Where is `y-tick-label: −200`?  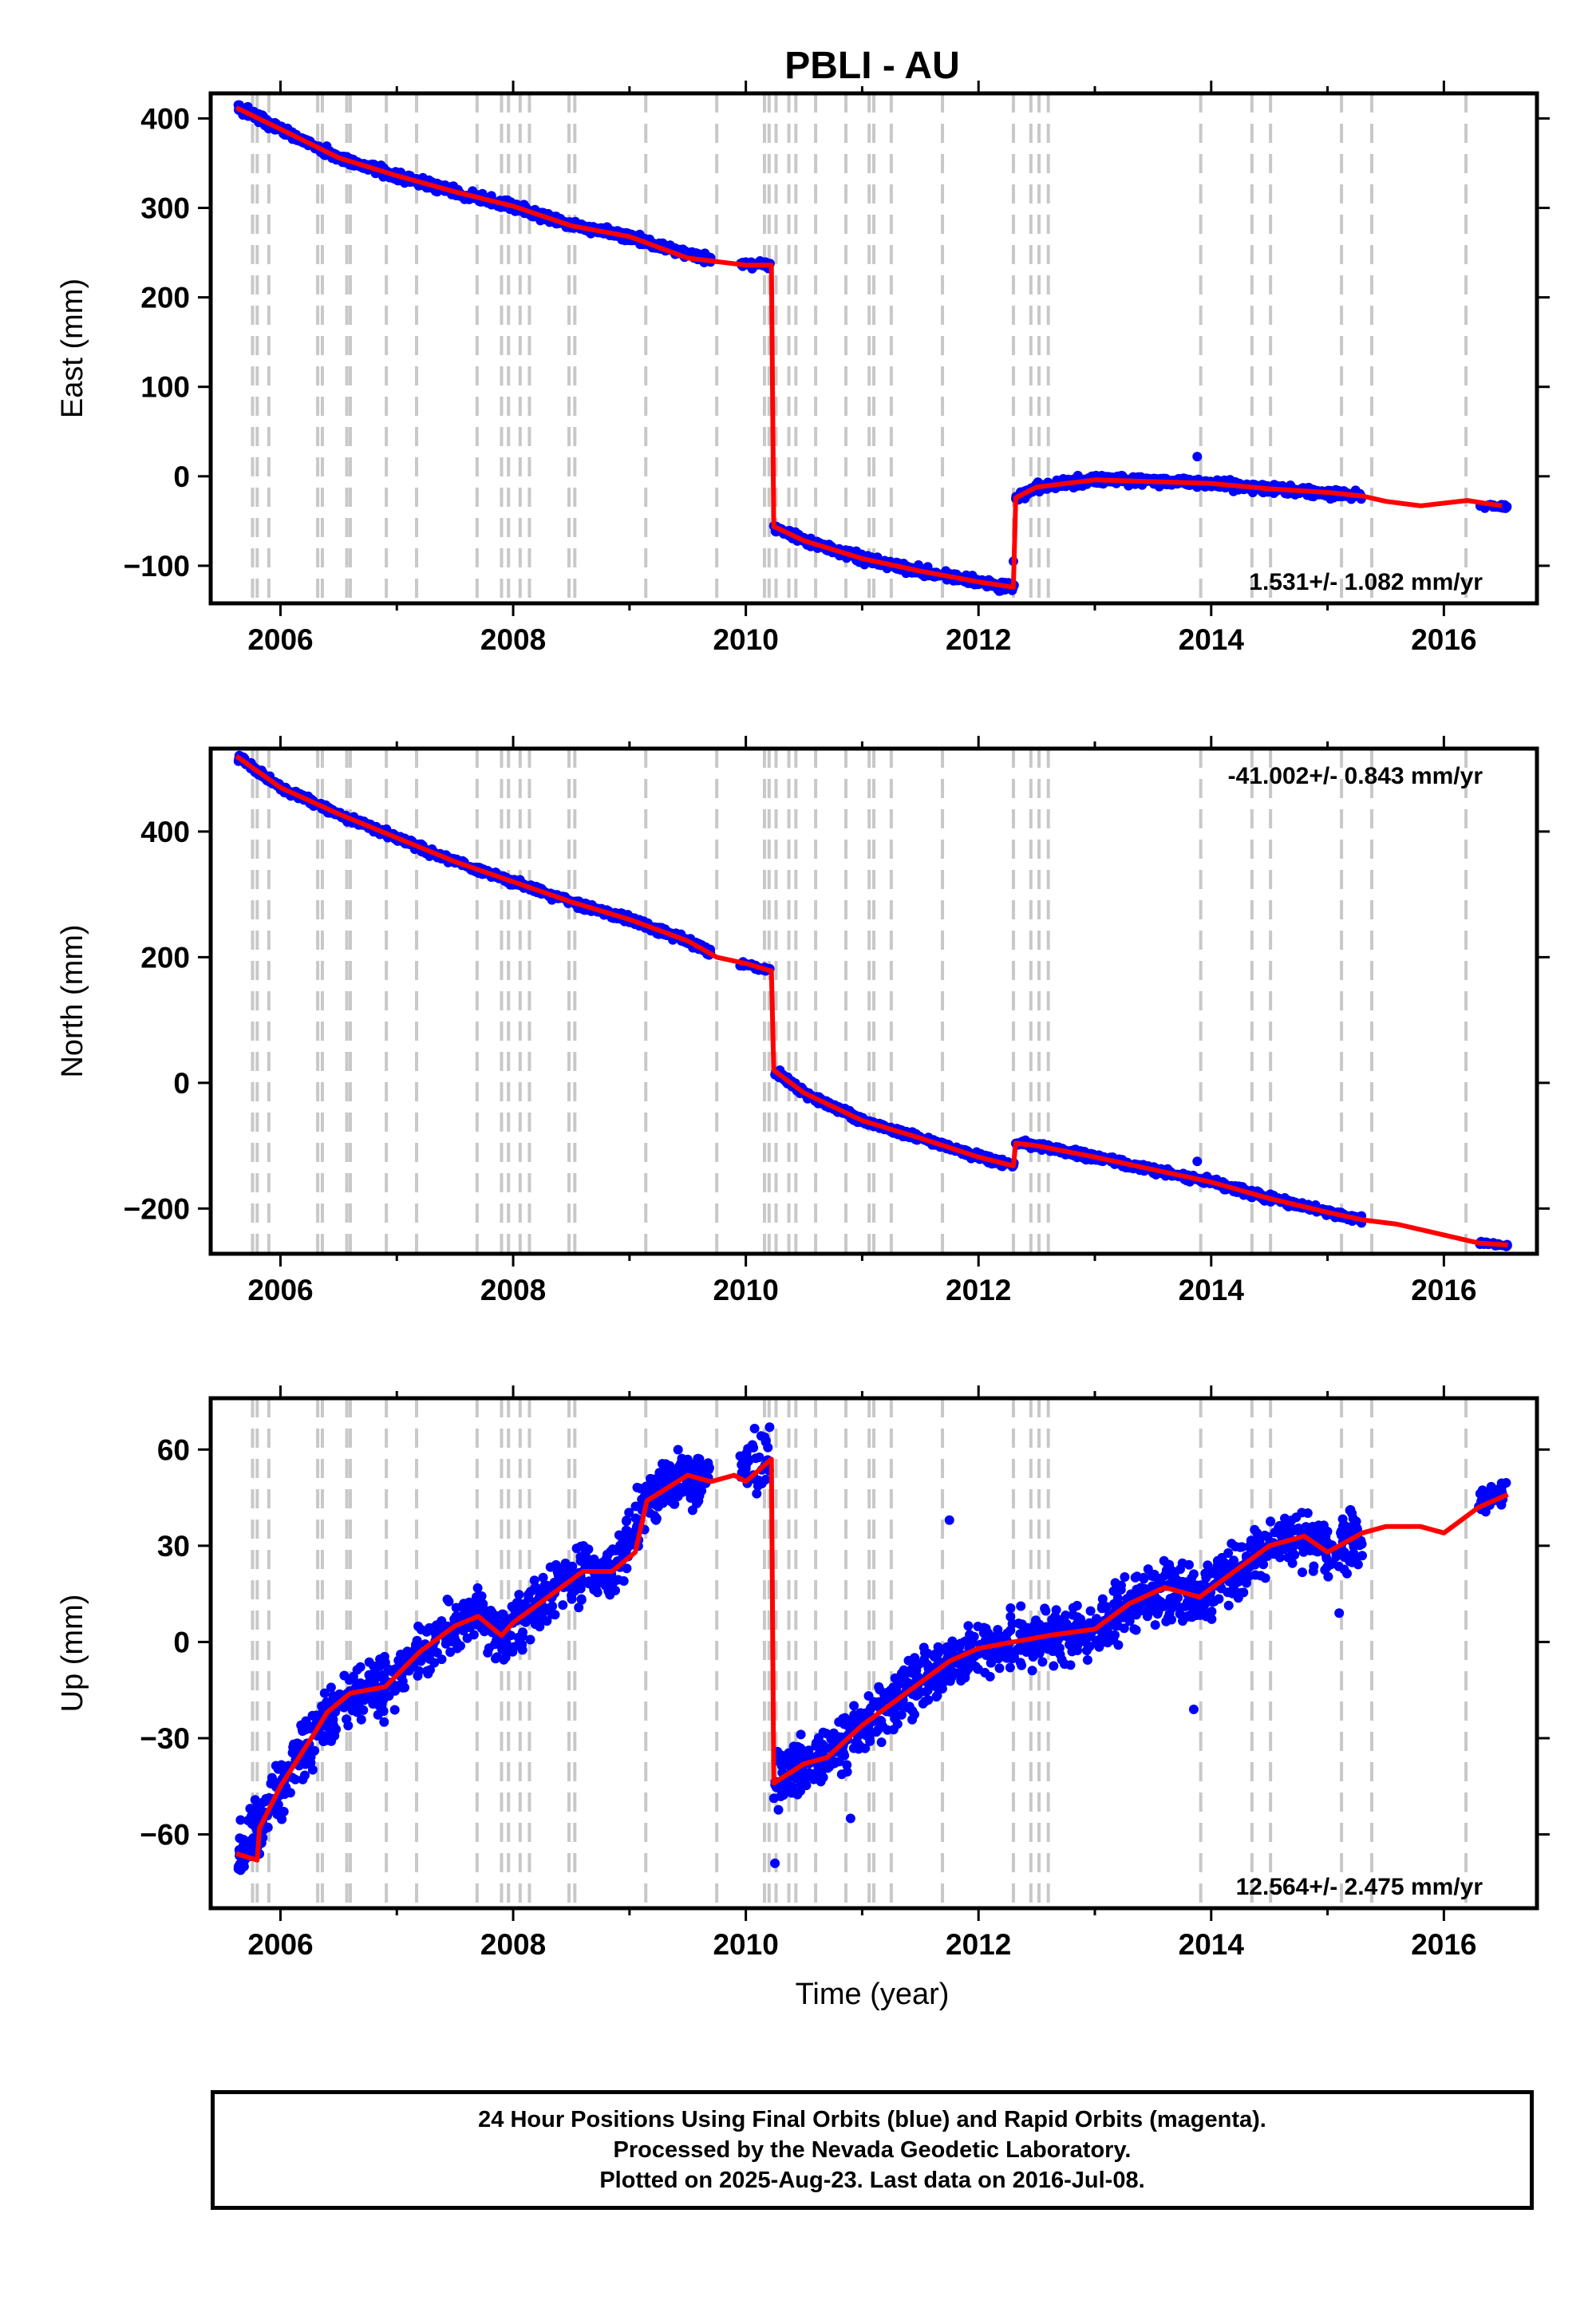 y-tick-label: −200 is located at coordinates (157, 1208).